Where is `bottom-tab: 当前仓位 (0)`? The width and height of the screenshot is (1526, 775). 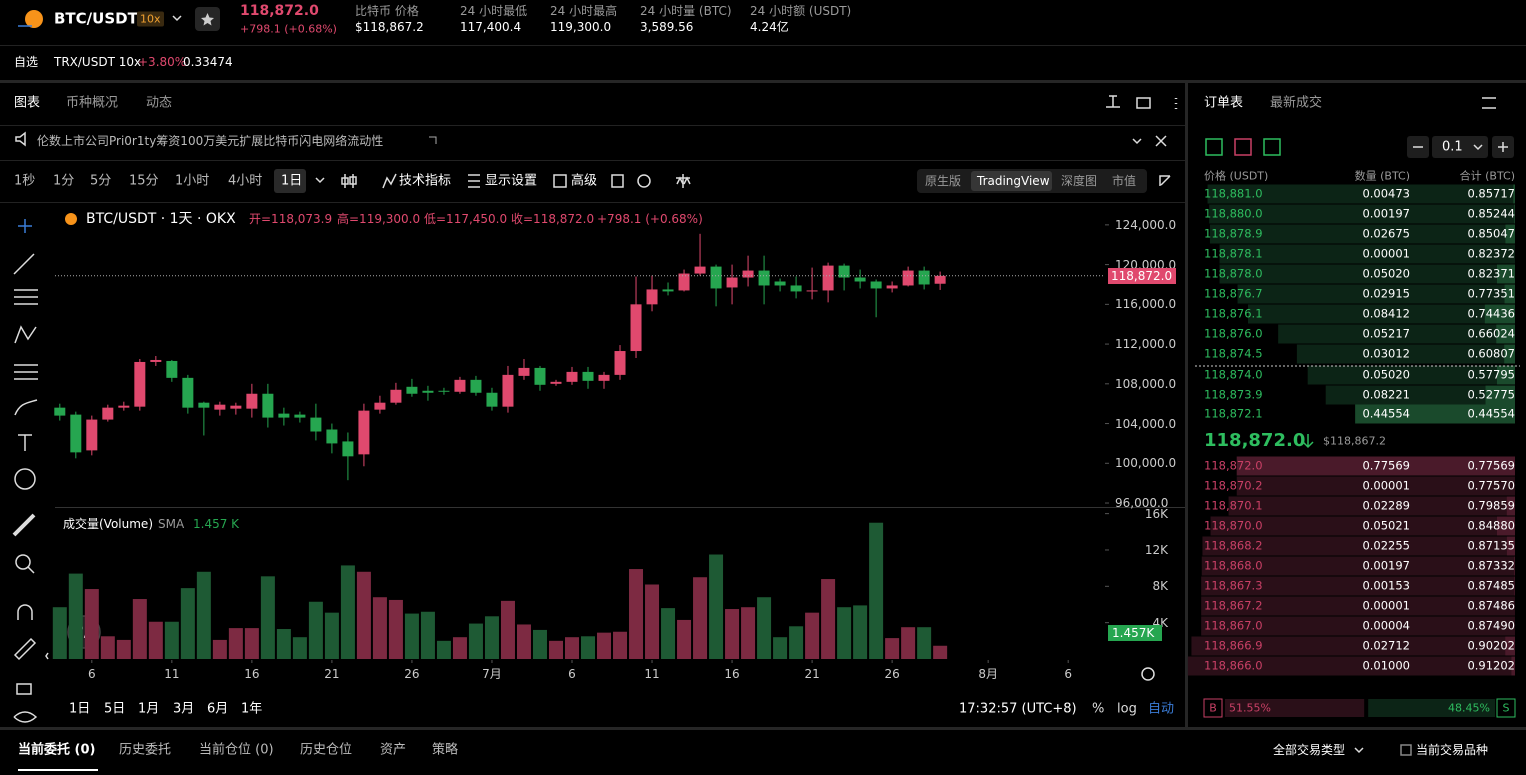 bottom-tab: 当前仓位 (0) is located at coordinates (236, 750).